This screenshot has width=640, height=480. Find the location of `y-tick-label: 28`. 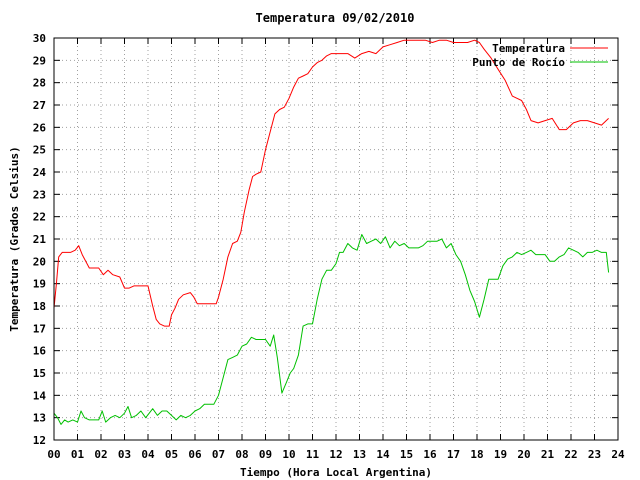

y-tick-label: 28 is located at coordinates (39, 83).